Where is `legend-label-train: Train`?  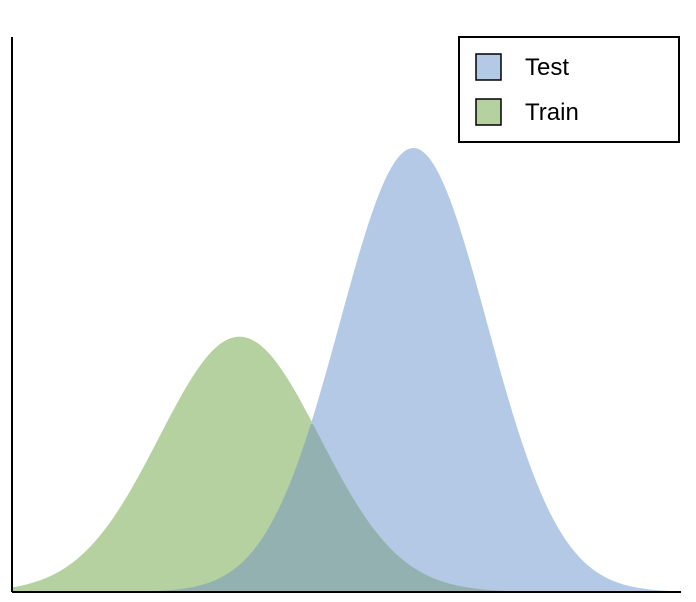
legend-label-train: Train is located at coordinates (552, 112).